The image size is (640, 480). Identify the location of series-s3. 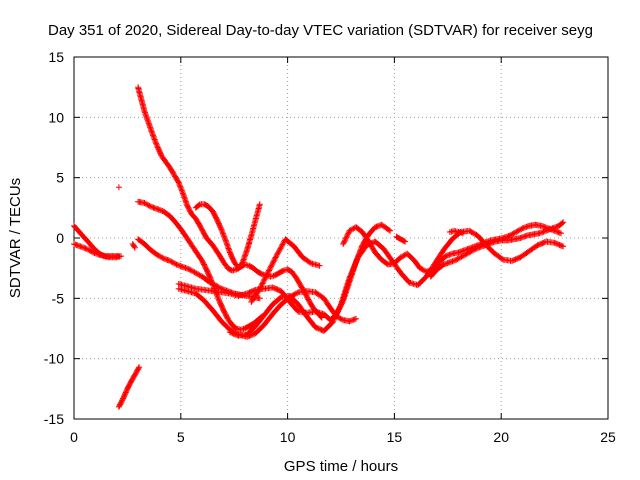
(118, 187).